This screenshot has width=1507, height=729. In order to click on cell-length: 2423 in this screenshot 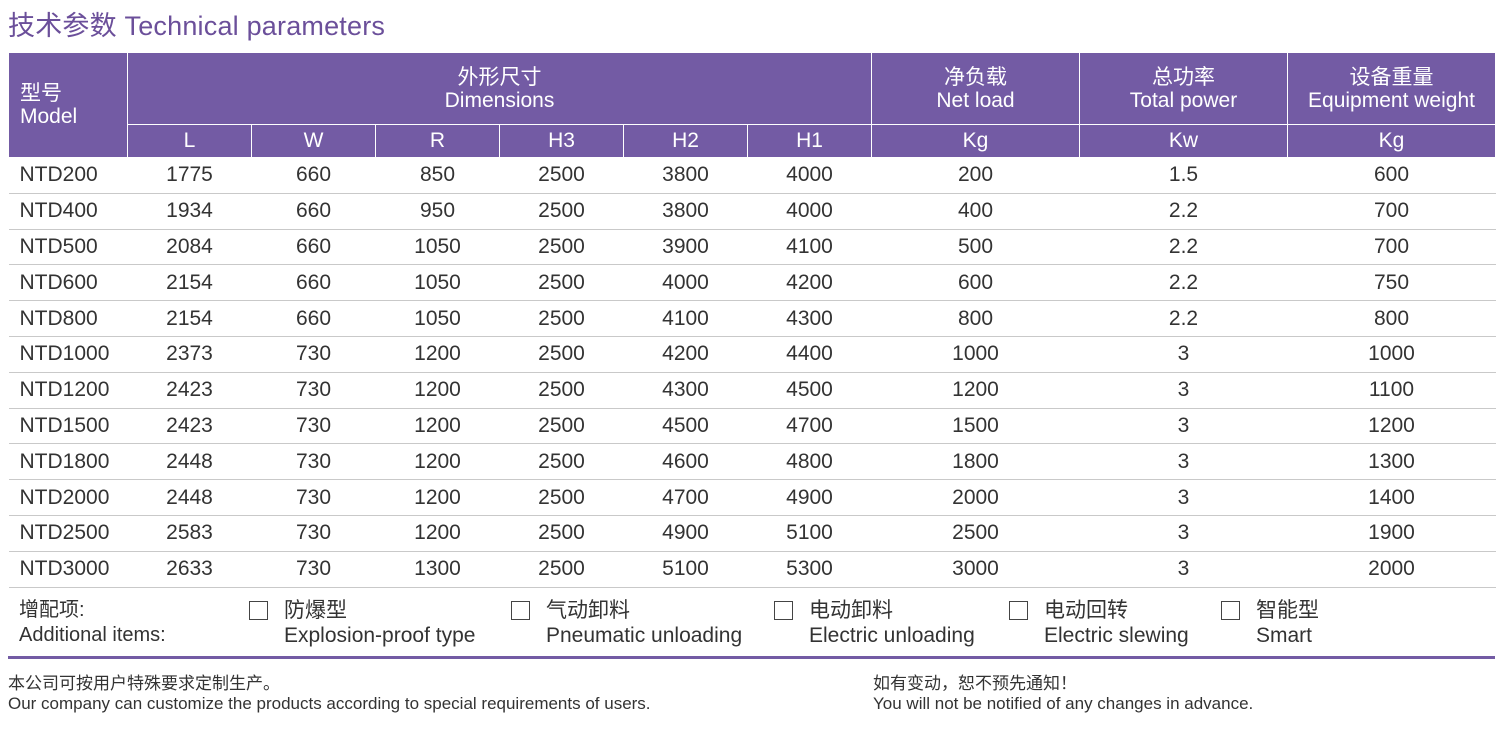, I will do `click(189, 426)`.